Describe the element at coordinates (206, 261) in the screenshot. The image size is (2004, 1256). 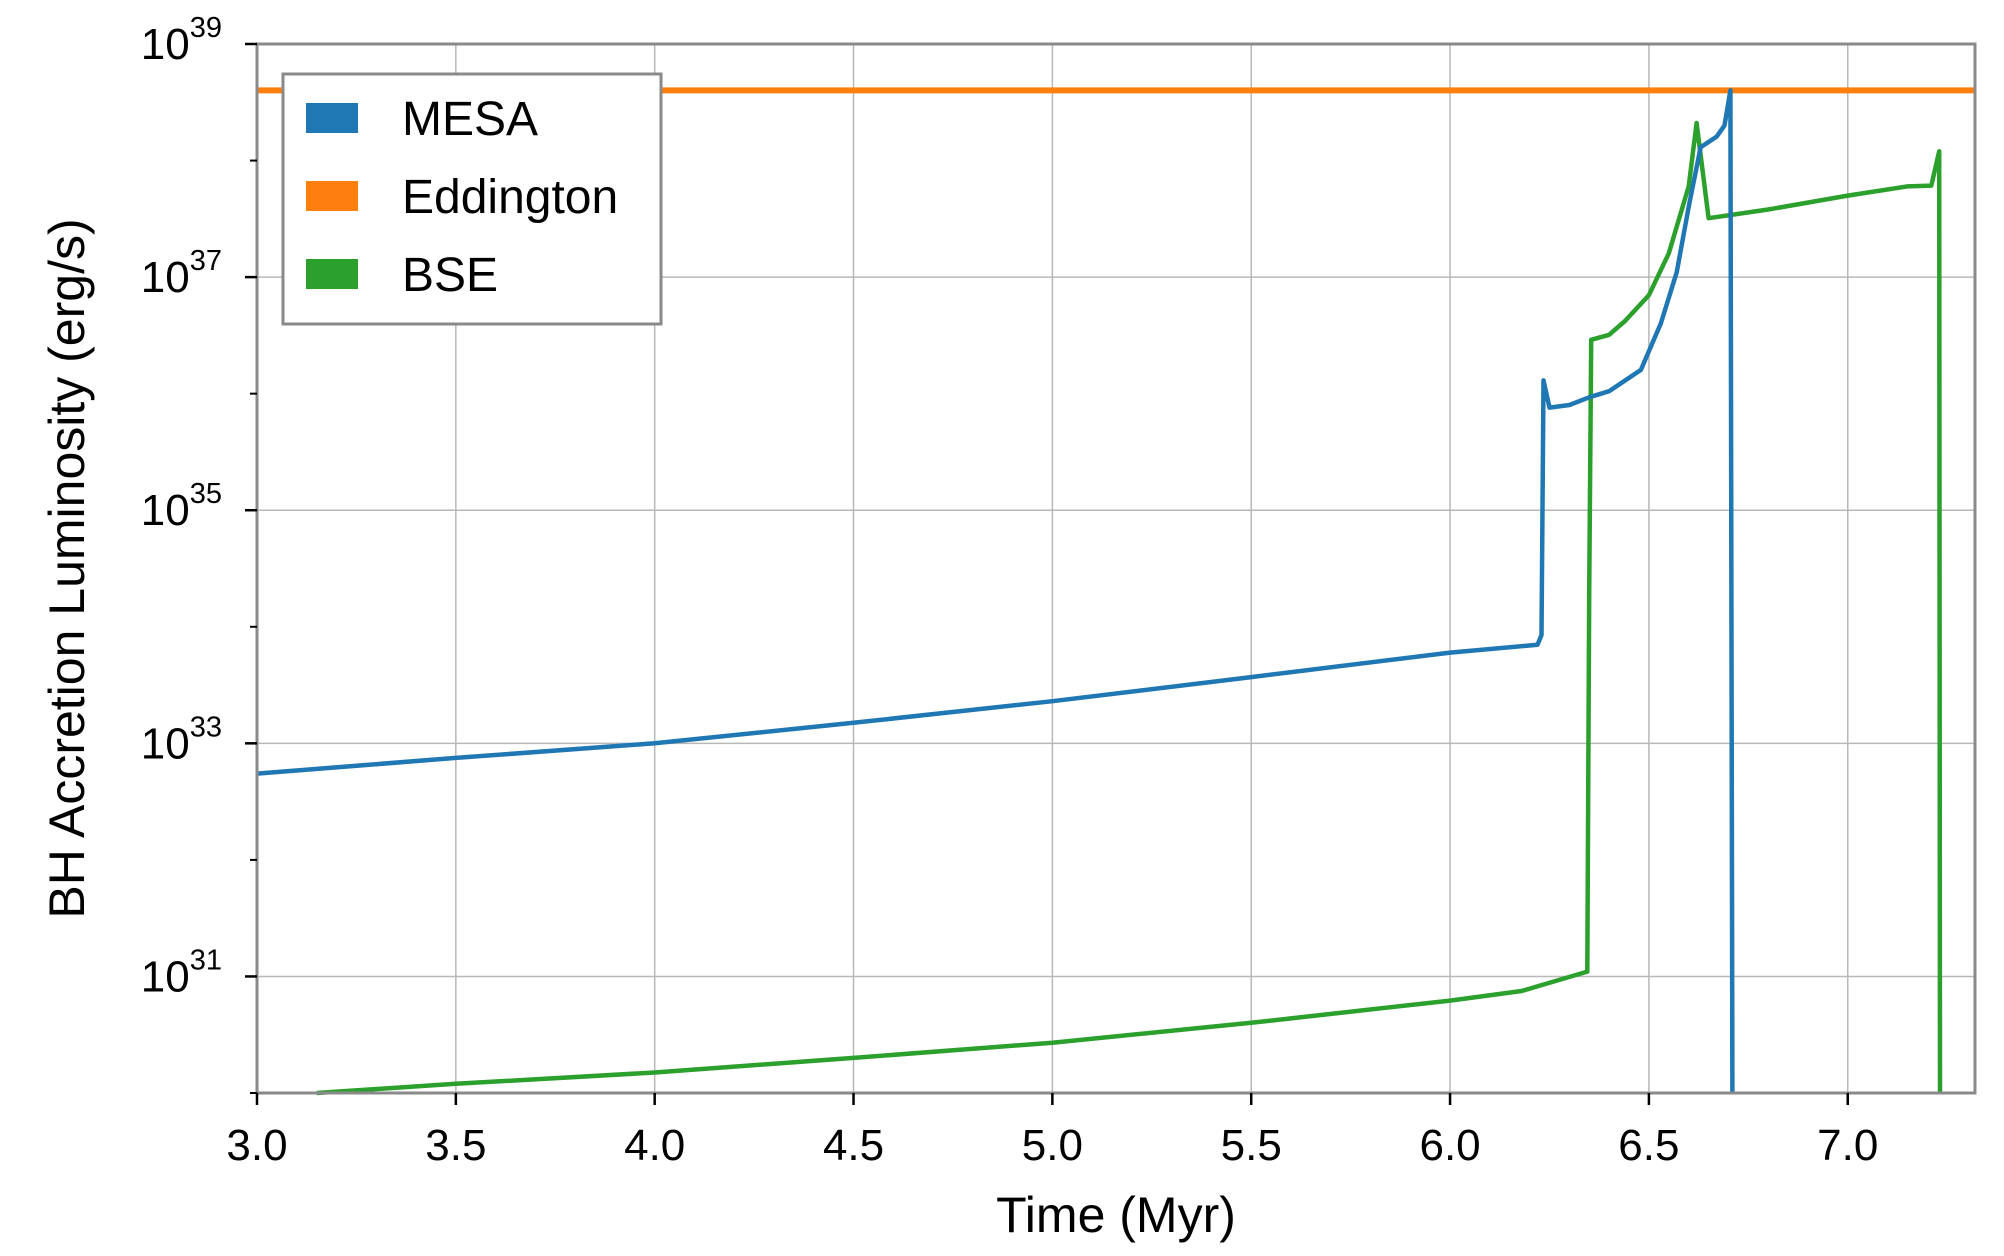
I see `y-tick-exponent: 37` at that location.